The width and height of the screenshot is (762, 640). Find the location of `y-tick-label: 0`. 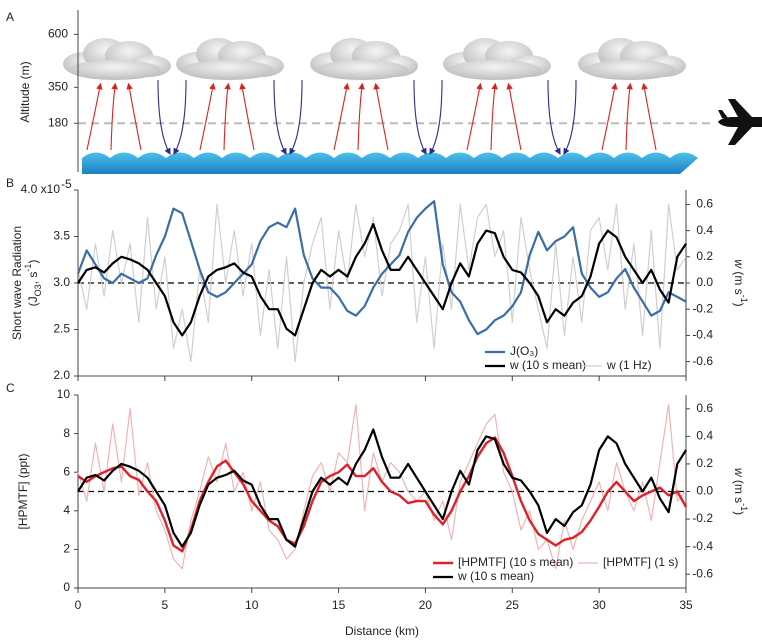

y-tick-label: 0 is located at coordinates (66, 587).